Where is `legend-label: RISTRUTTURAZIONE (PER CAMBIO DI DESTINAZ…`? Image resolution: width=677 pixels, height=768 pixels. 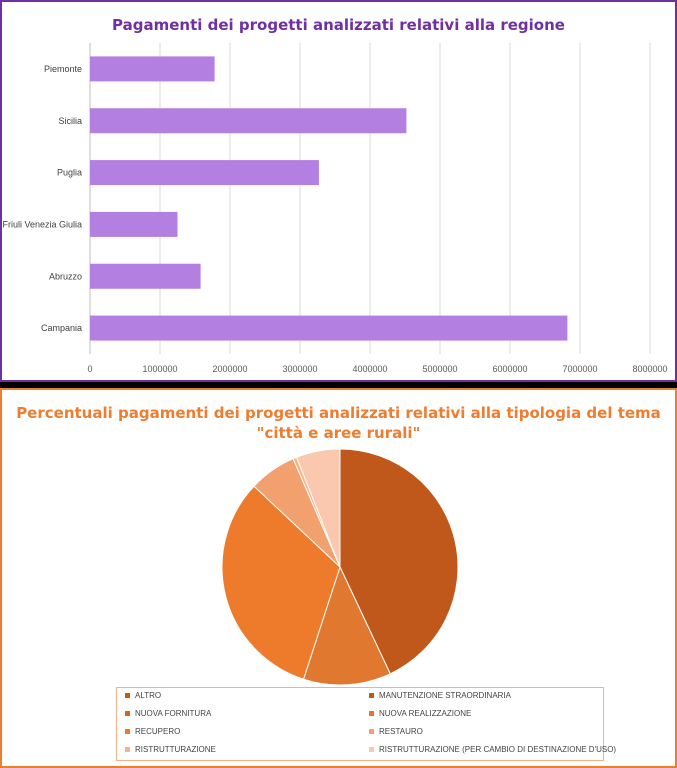
legend-label: RISTRUTTURAZIONE (PER CAMBIO DI DESTINAZ… is located at coordinates (498, 749).